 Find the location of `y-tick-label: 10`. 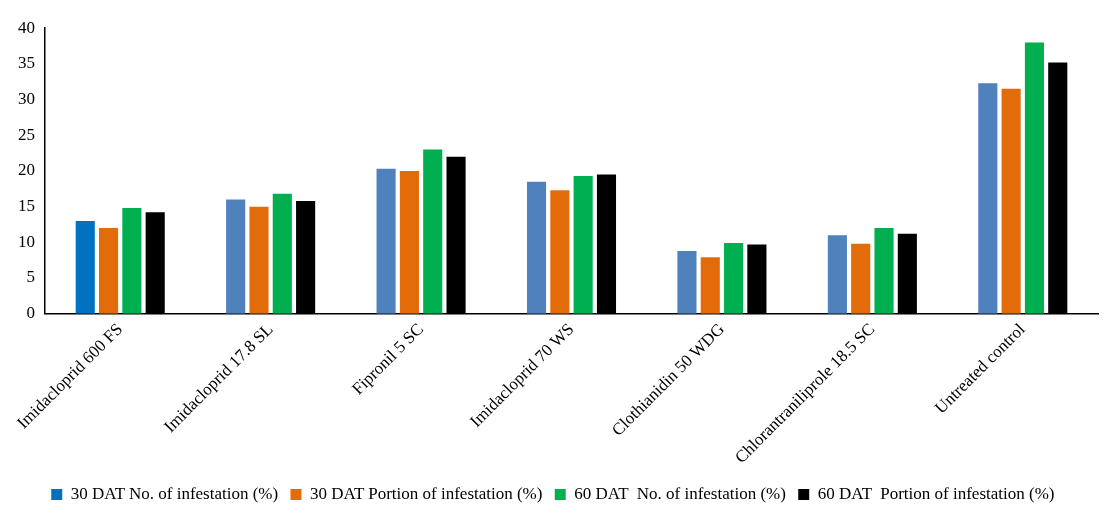

y-tick-label: 10 is located at coordinates (26, 241).